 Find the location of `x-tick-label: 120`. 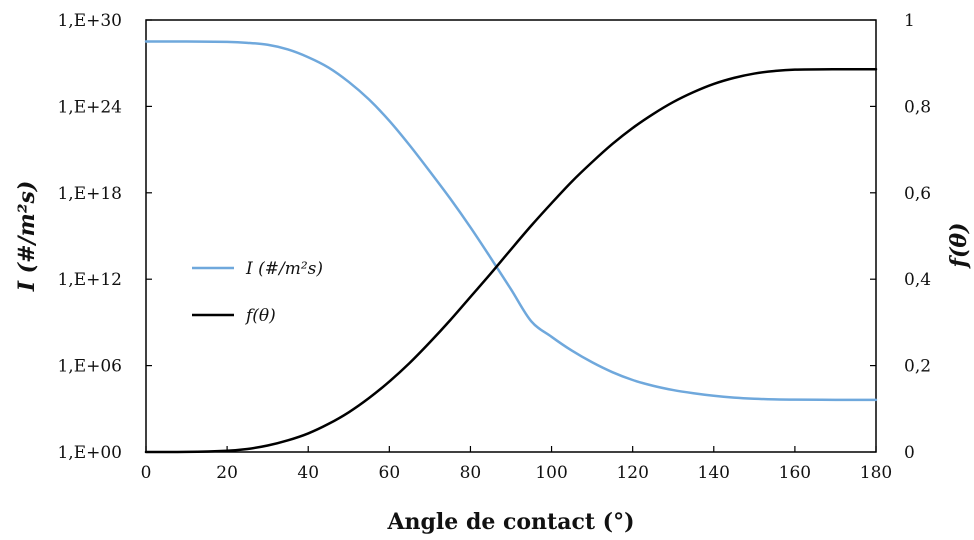

x-tick-label: 120 is located at coordinates (632, 473).